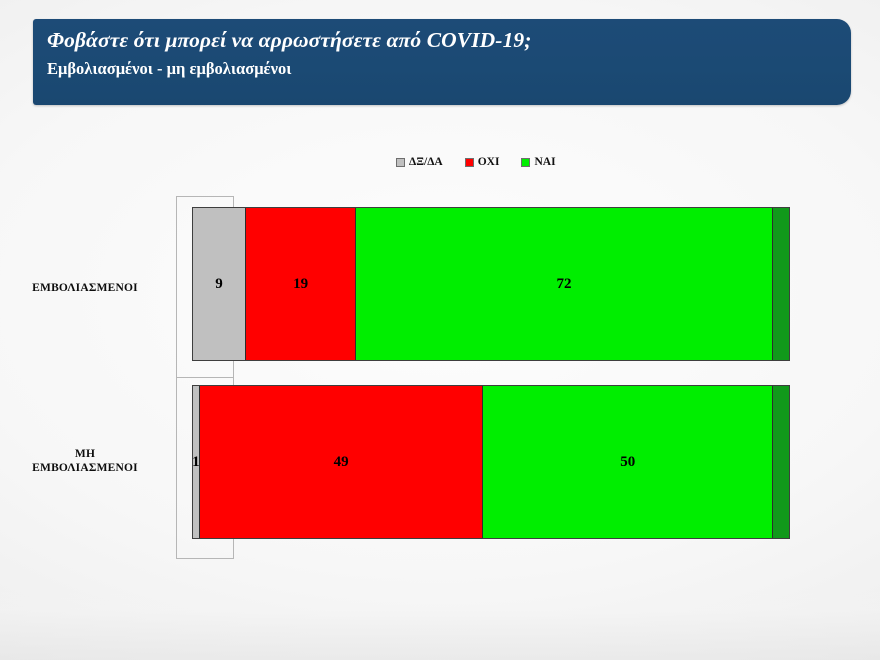 Image resolution: width=880 pixels, height=660 pixels. I want to click on bar-segment-nai: 50, so click(627, 462).